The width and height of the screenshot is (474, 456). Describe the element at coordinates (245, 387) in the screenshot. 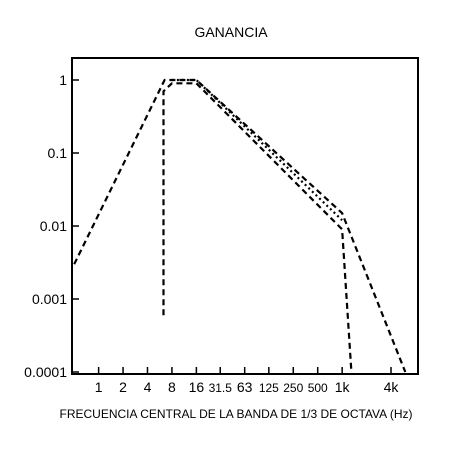

I see `x-tick-label: 63` at that location.